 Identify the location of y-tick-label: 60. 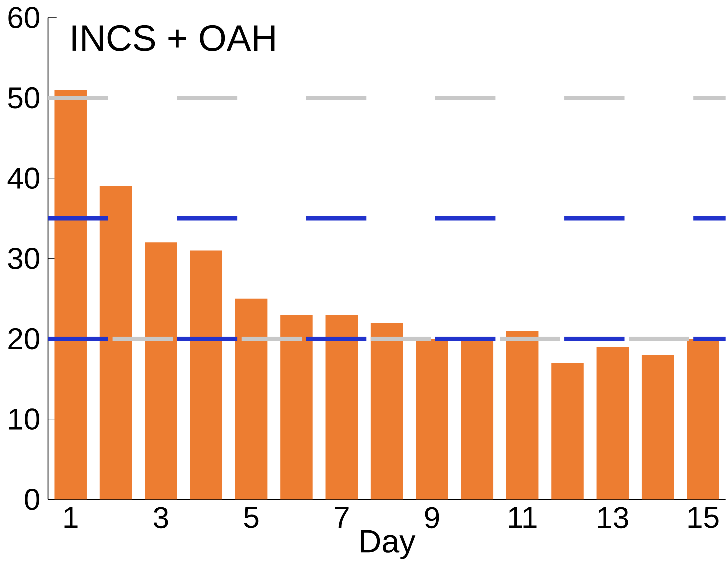
(24, 17).